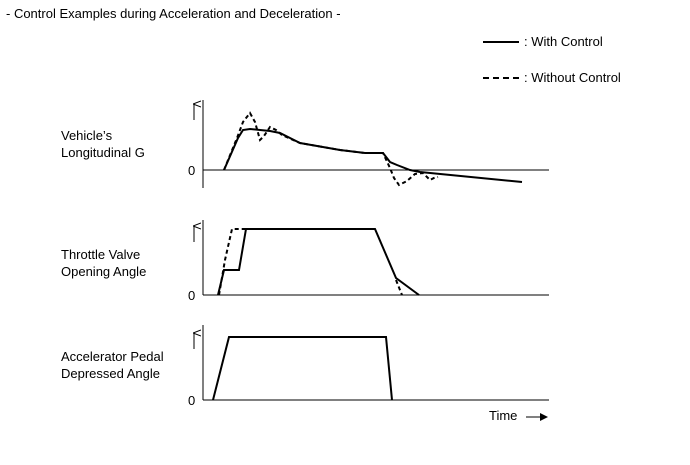  I want to click on label-accelerator-pedal-line2: Depressed Angle, so click(111, 373).